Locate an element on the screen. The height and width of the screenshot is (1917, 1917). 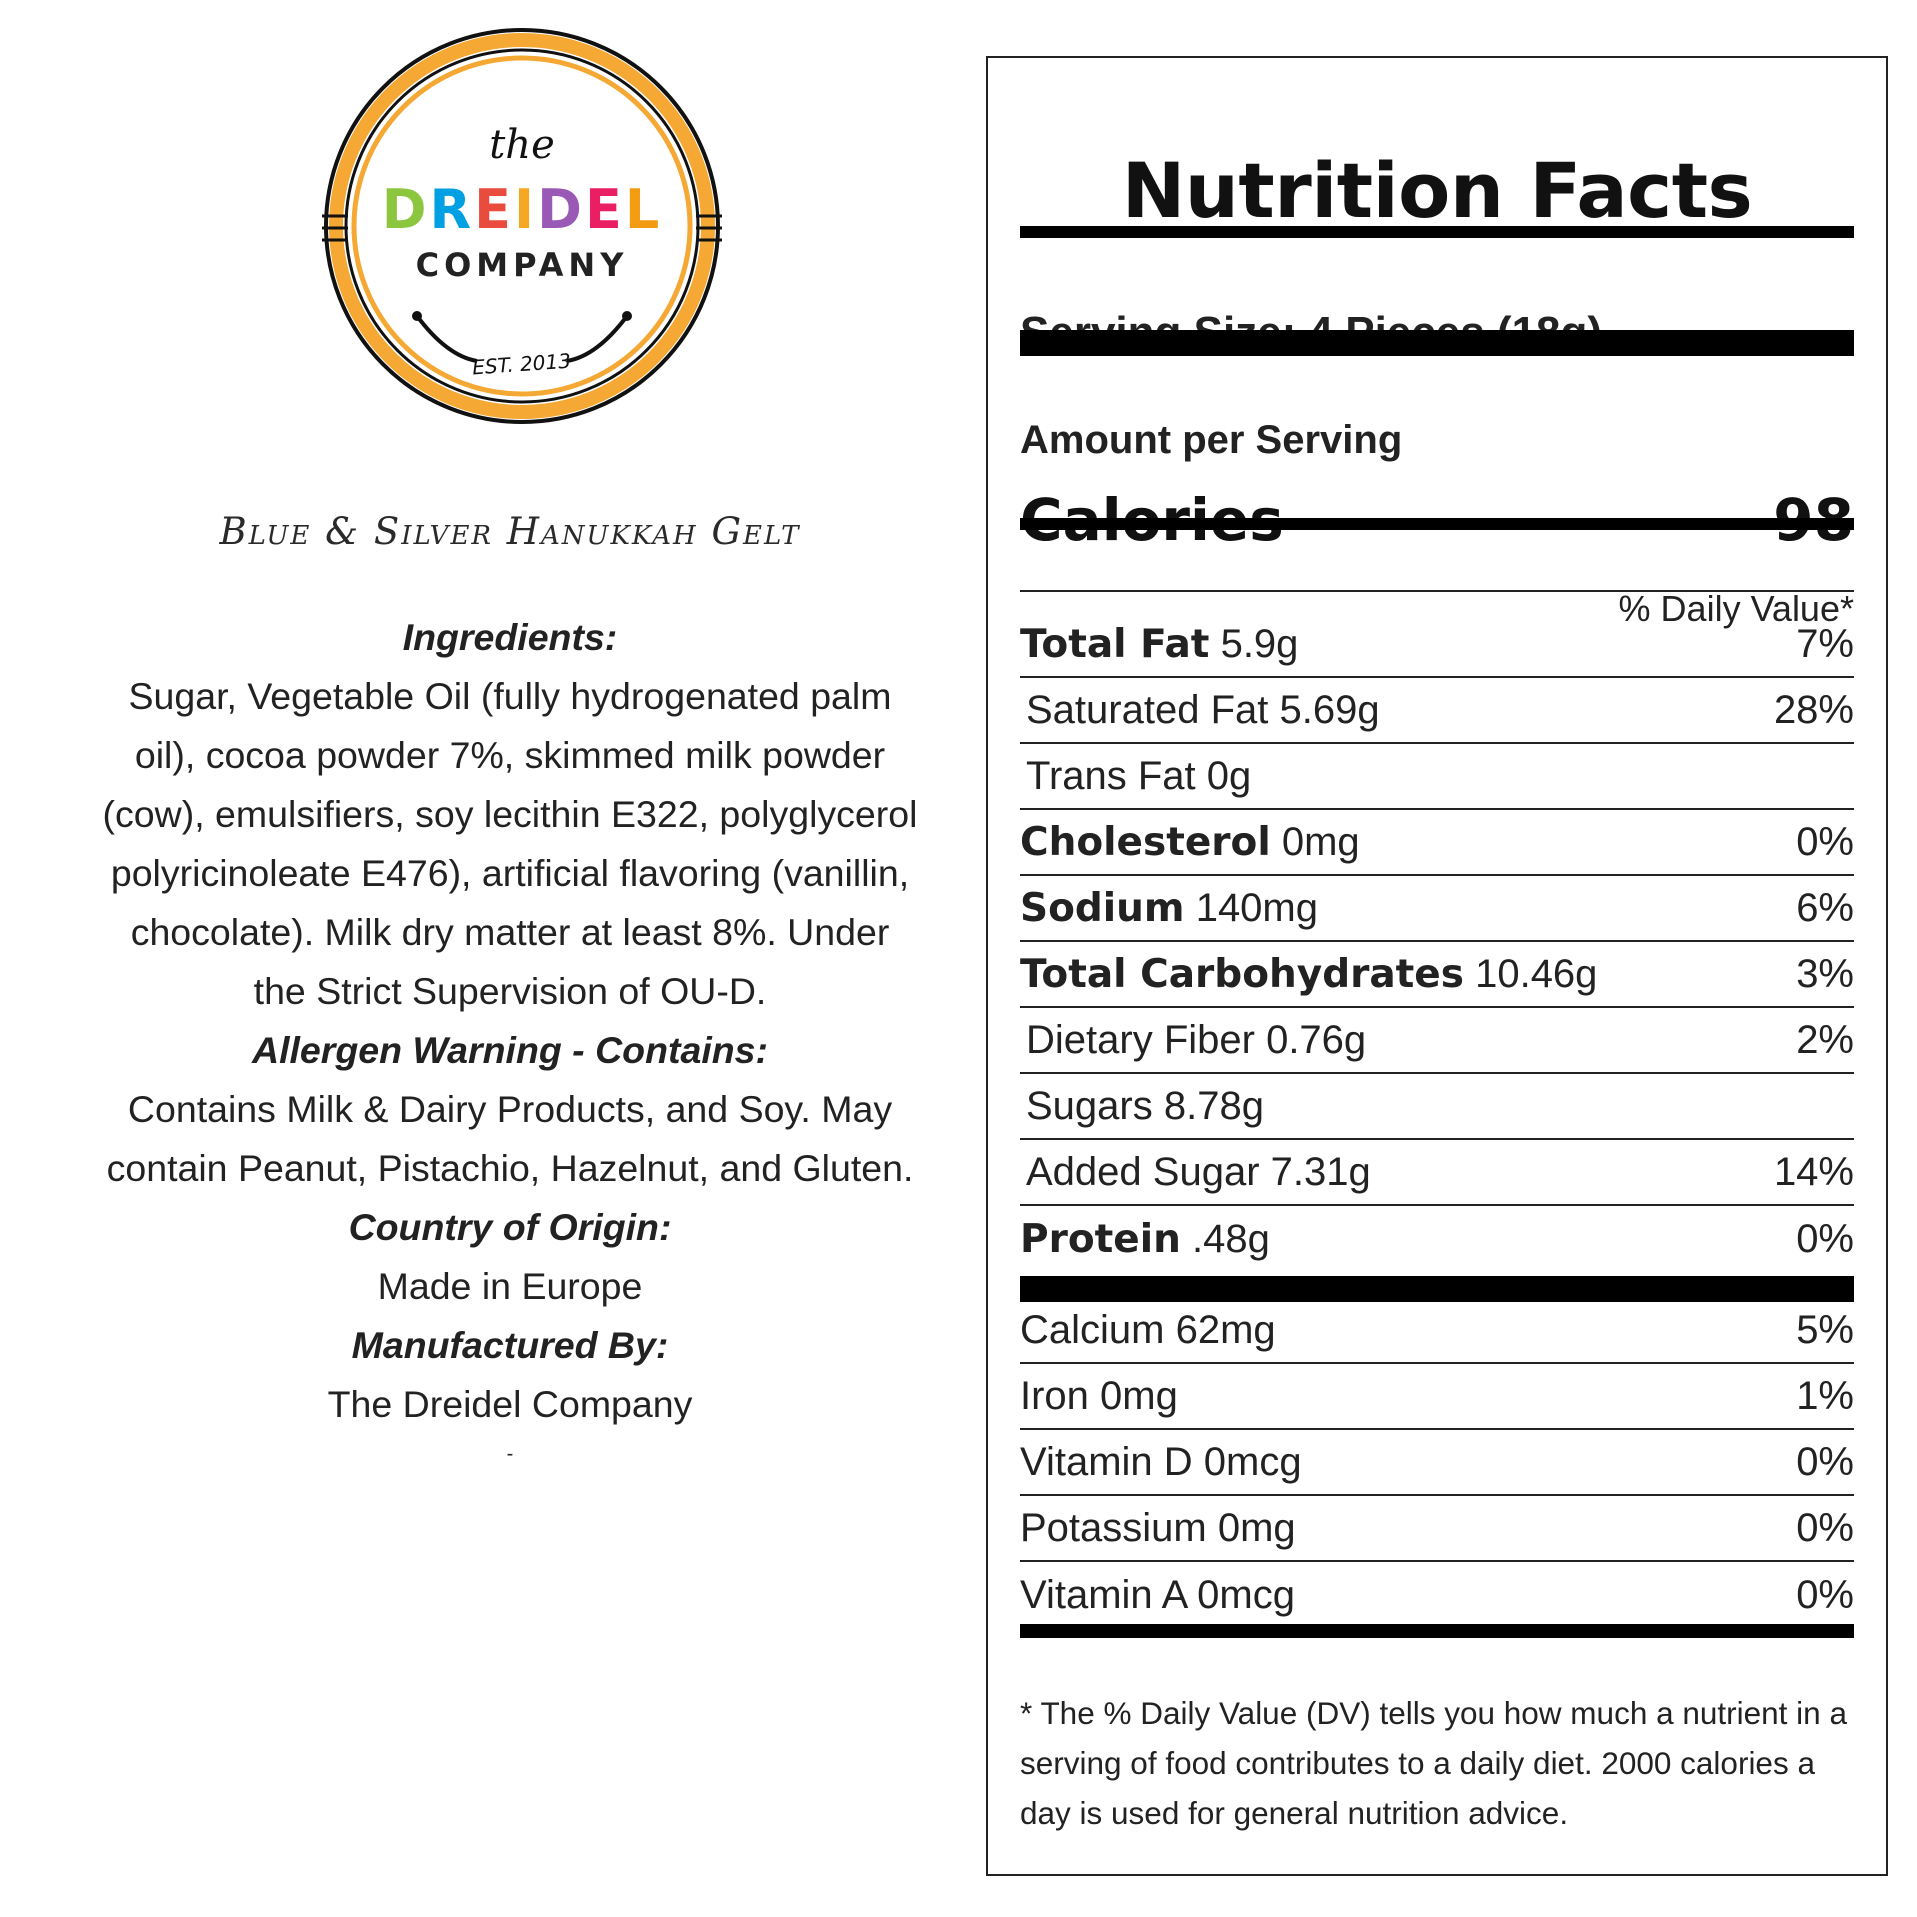
nutrient-amount: 140mg is located at coordinates (1251, 907).